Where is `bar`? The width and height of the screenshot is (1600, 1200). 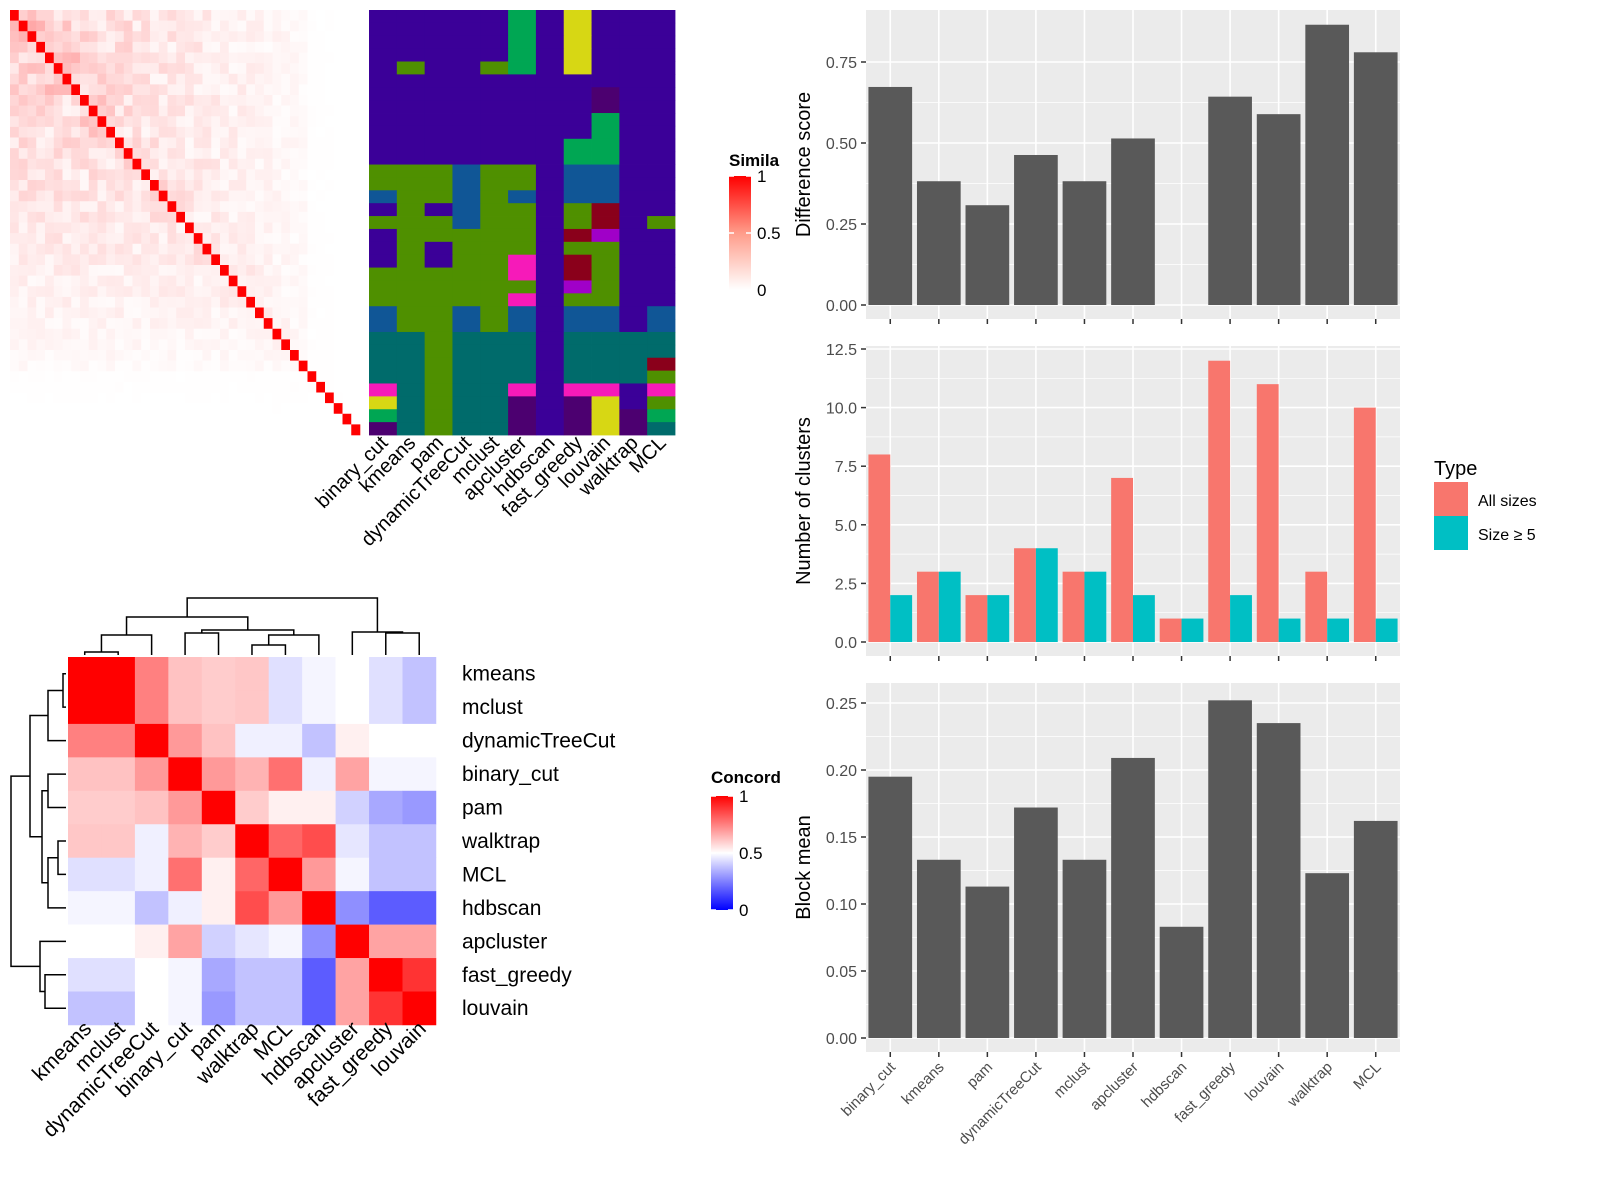 bar is located at coordinates (1192, 630).